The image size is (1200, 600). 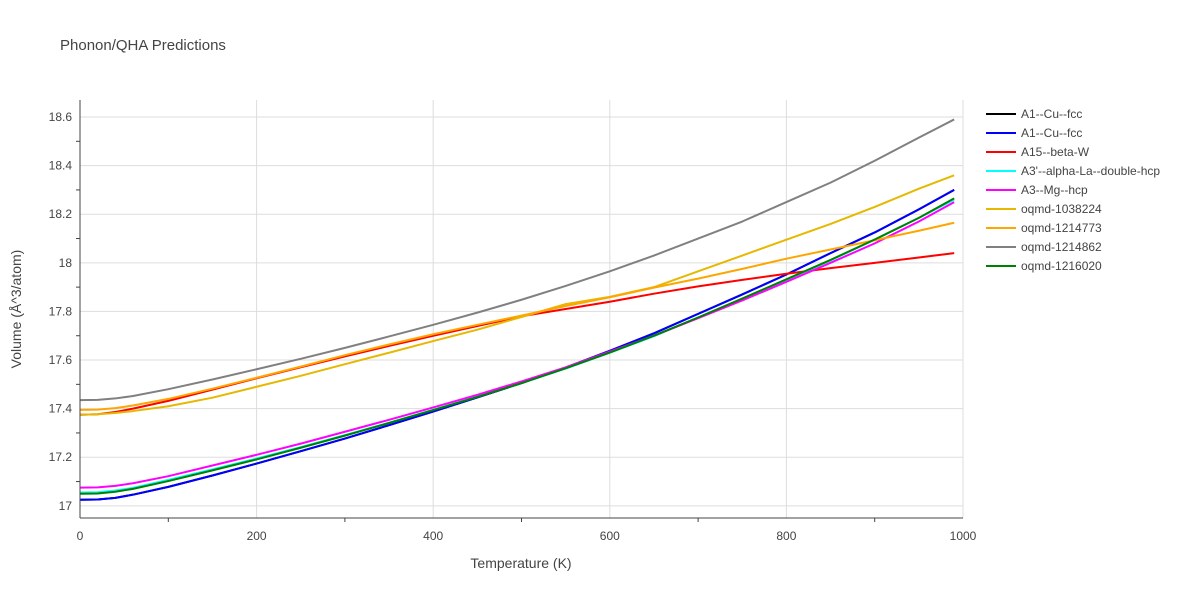 What do you see at coordinates (520, 563) in the screenshot?
I see `x-axis-title: Temperature (K)` at bounding box center [520, 563].